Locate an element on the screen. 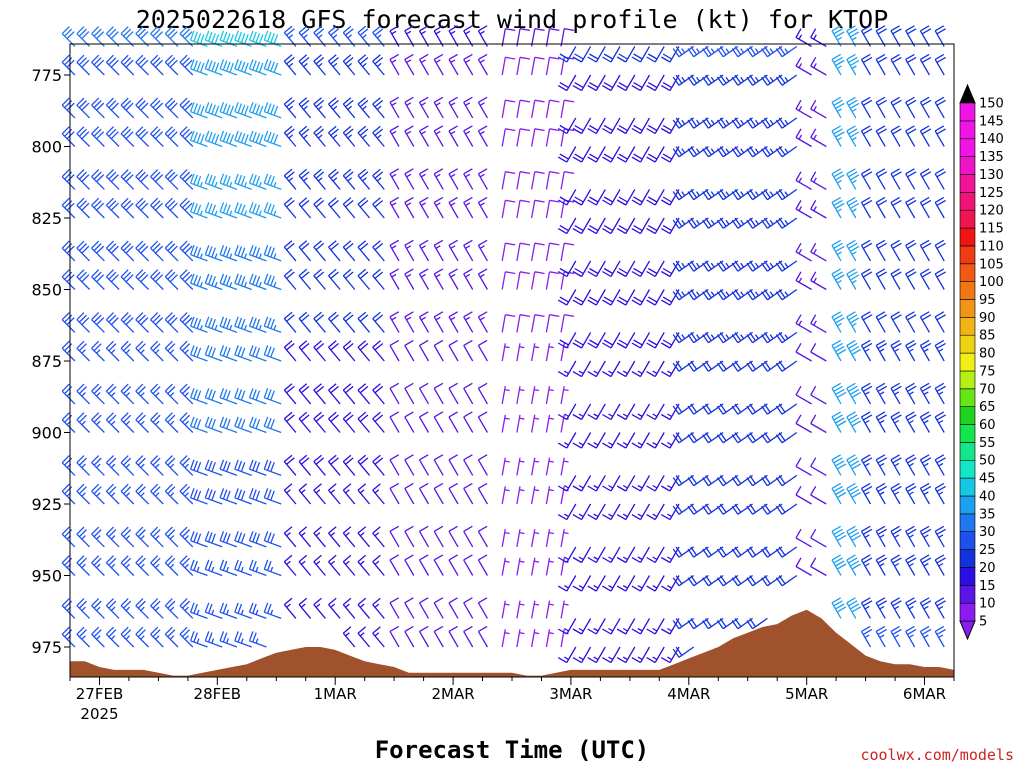  colorbar-tick-label: 20 is located at coordinates (987, 568).